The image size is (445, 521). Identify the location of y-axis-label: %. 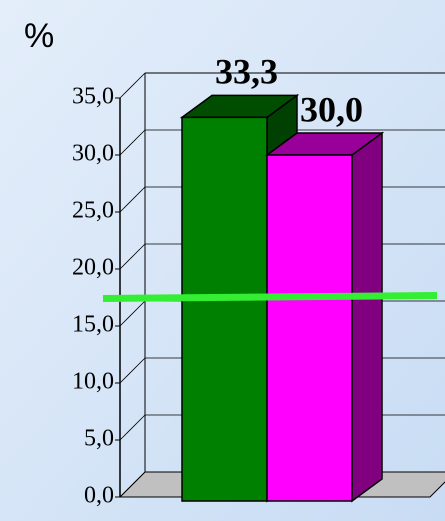
(39, 36).